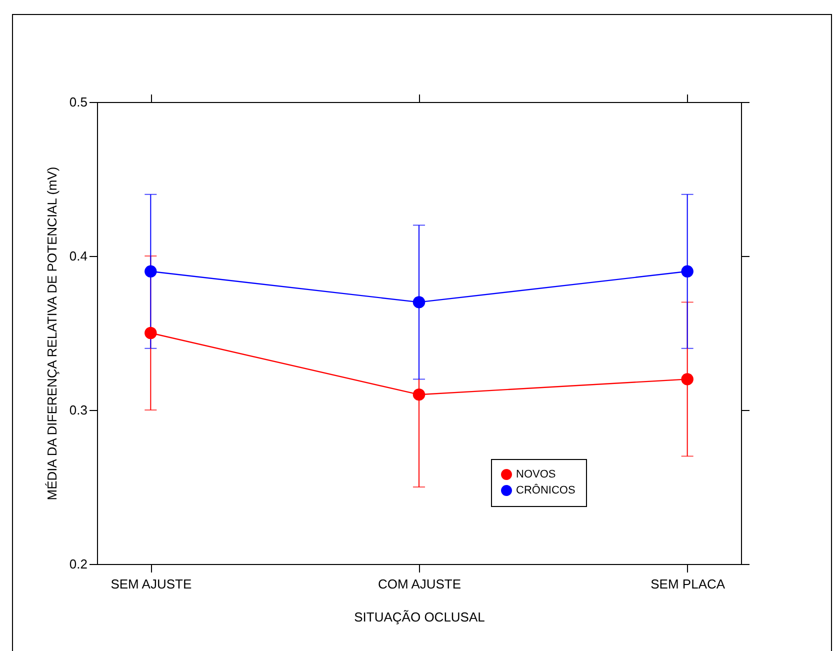  Describe the element at coordinates (536, 474) in the screenshot. I see `legend-label: NOVOS` at that location.